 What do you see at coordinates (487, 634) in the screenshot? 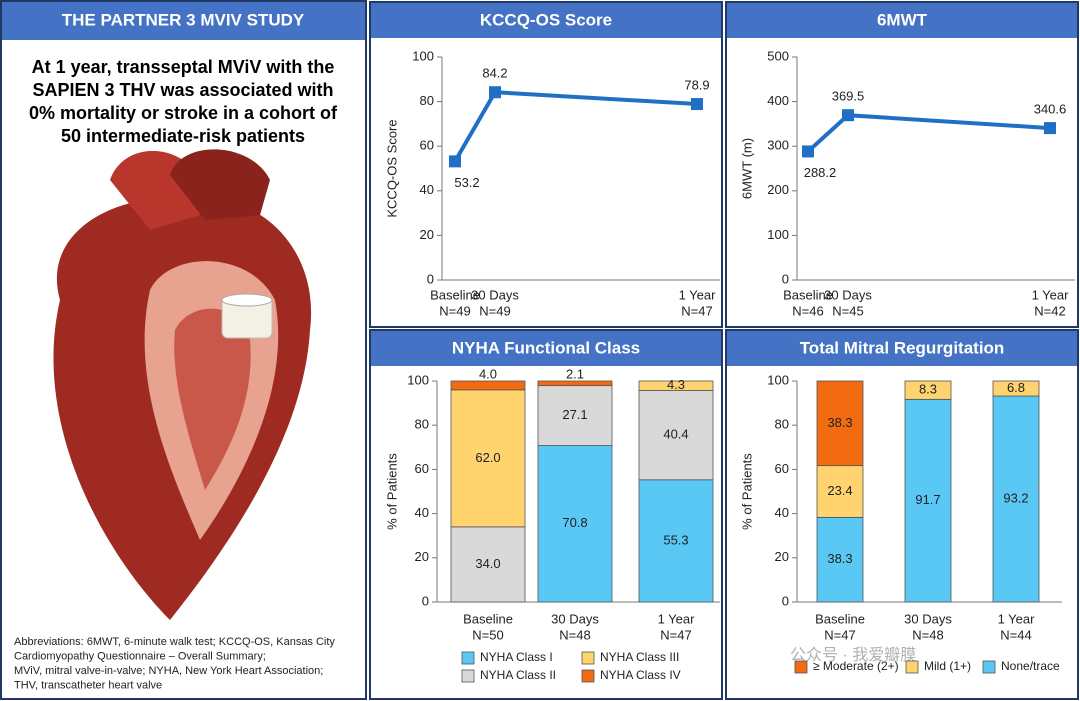
I see `n-label: N=50` at bounding box center [487, 634].